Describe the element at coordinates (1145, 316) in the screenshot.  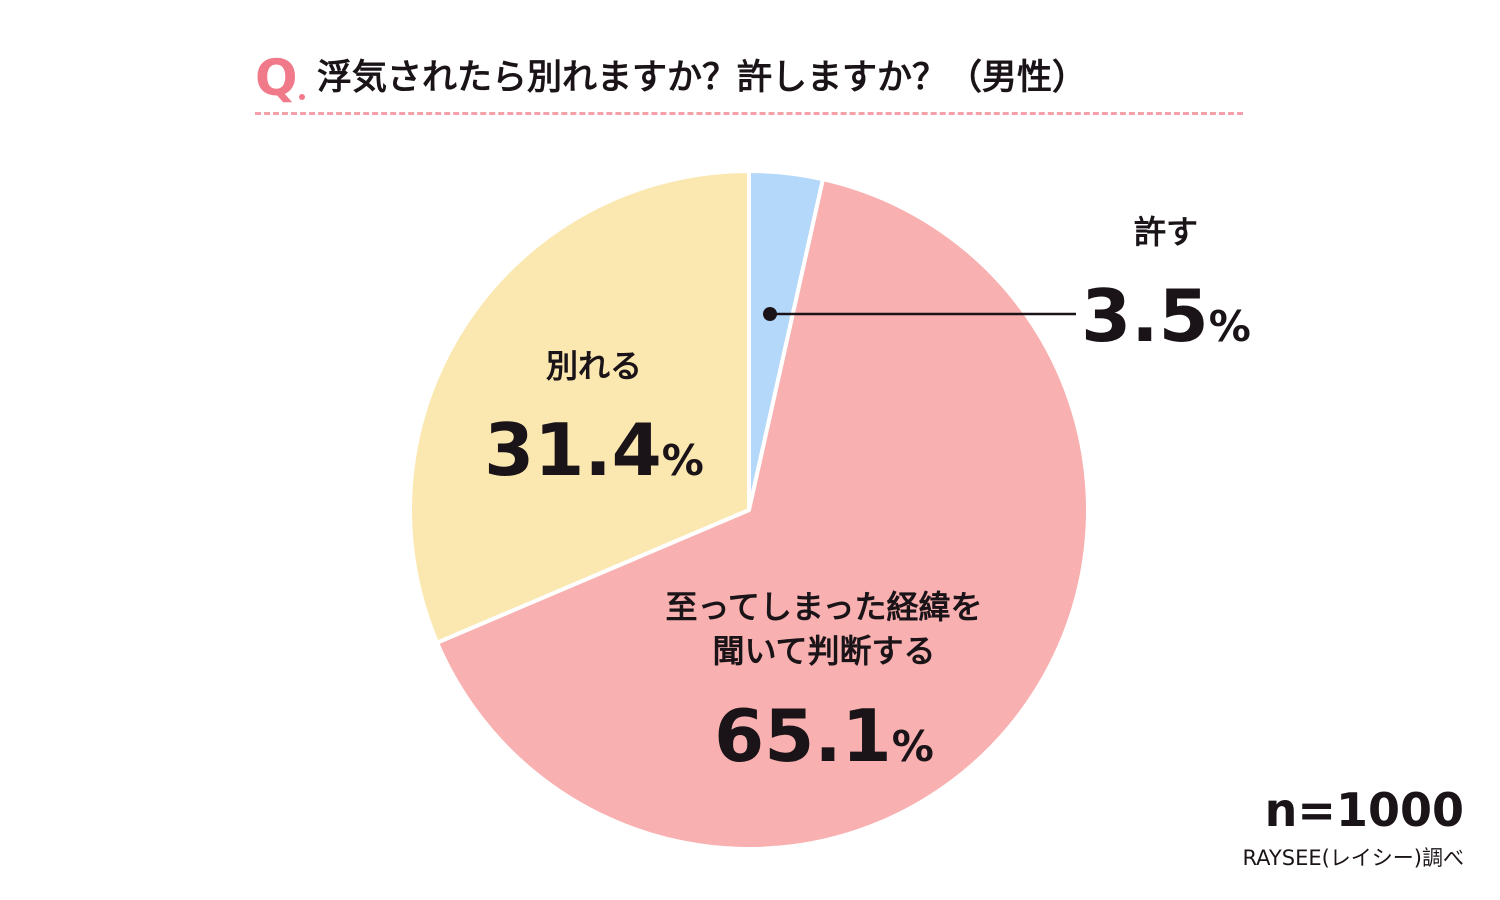
I see `slice-value-number-yurusu: 3.5` at that location.